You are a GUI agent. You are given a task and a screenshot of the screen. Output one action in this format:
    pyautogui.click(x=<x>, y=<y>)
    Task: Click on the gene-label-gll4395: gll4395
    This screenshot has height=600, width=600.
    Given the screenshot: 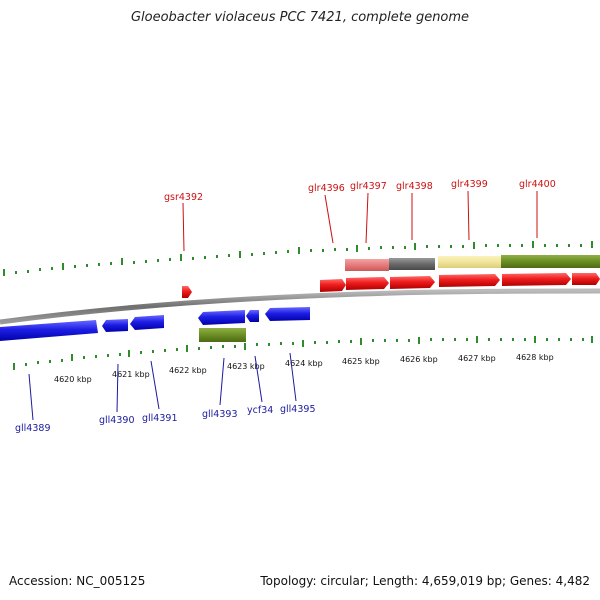 What is the action you would take?
    pyautogui.click(x=298, y=409)
    